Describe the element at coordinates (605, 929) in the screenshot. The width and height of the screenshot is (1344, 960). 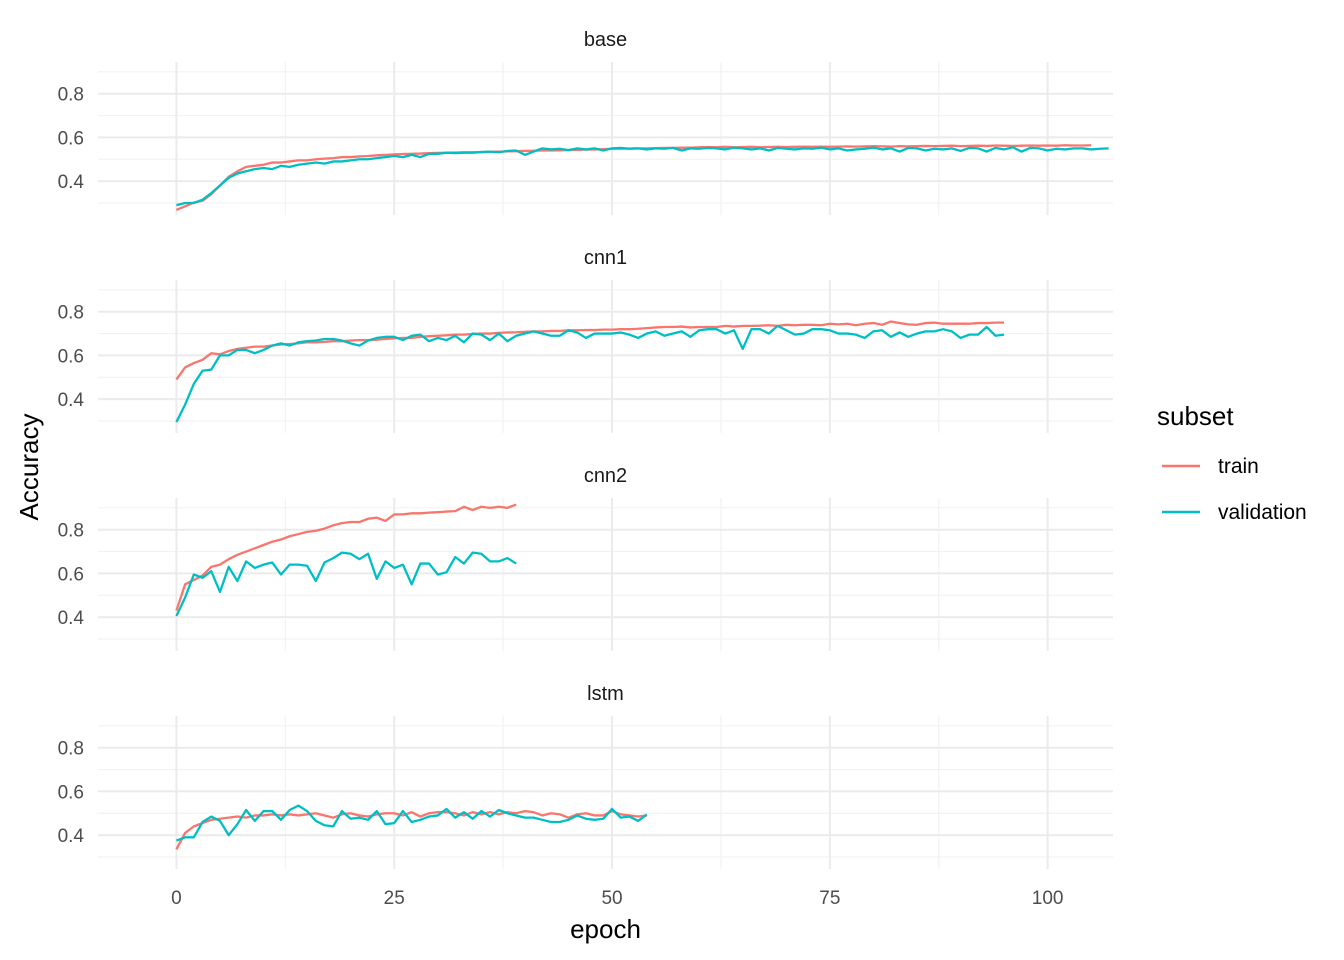
I see `x-axis-title: epoch` at that location.